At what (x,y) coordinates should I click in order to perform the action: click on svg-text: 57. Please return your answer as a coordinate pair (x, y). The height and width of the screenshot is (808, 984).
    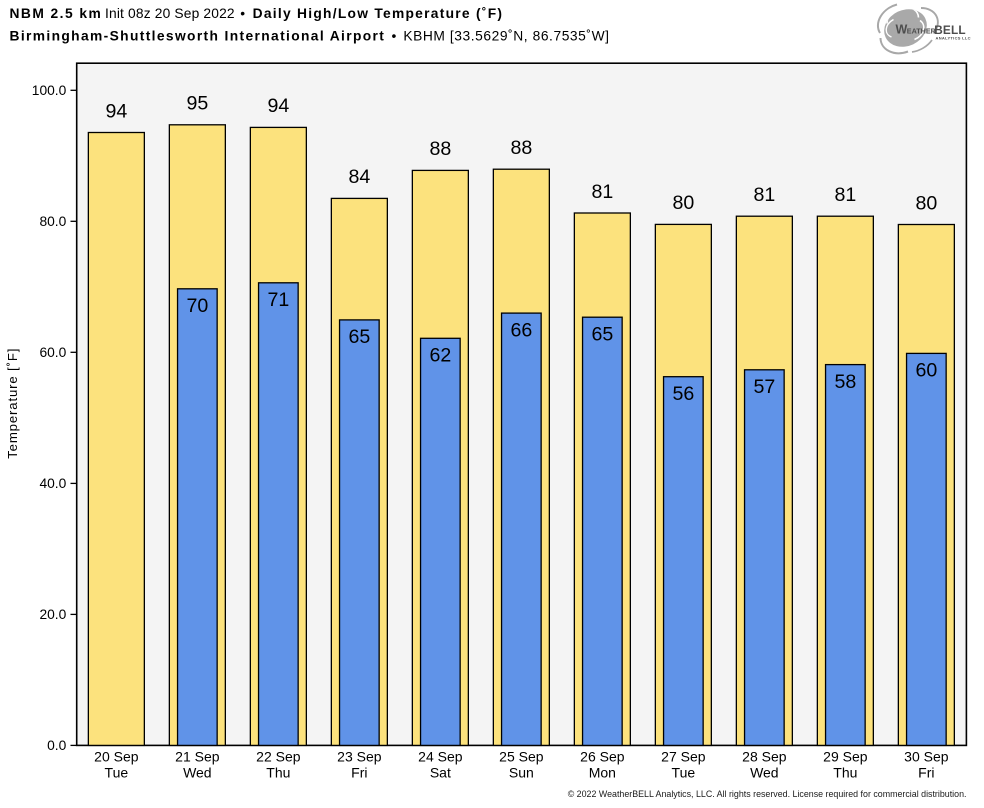
    Looking at the image, I should click on (764, 387).